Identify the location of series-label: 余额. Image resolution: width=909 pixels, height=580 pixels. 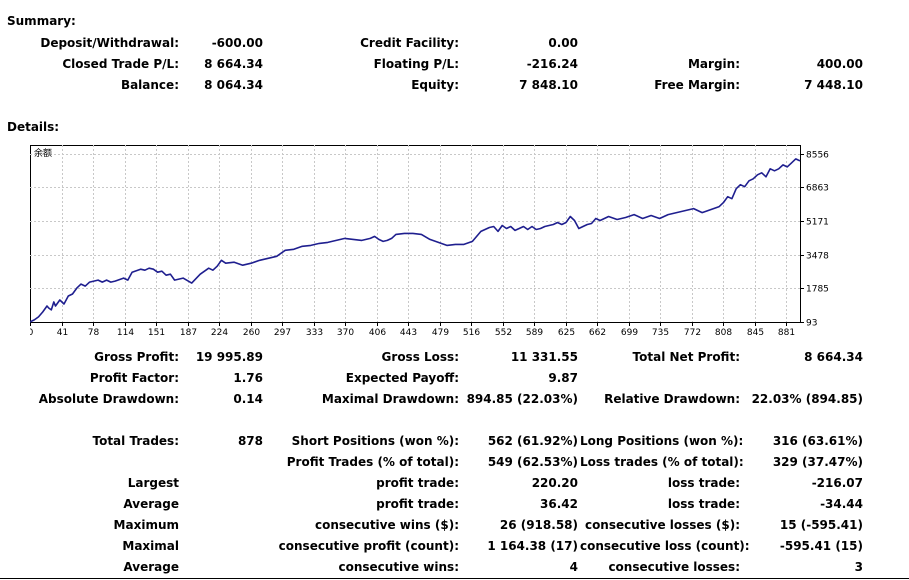
(43, 153).